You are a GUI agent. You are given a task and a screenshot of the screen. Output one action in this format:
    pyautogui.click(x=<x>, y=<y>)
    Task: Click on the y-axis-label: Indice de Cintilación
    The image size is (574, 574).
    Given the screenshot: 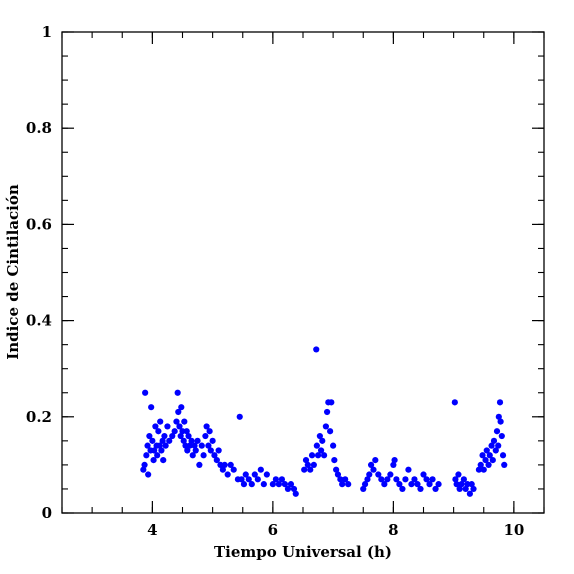 What is the action you would take?
    pyautogui.click(x=13, y=272)
    